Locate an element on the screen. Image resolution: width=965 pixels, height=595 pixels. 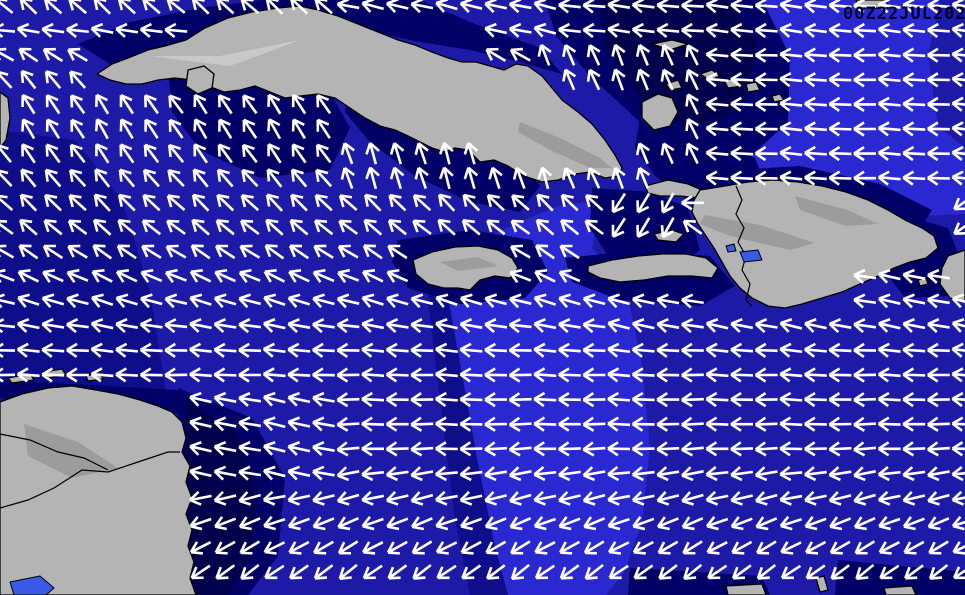
venezuela-bit is located at coordinates (746, 589).